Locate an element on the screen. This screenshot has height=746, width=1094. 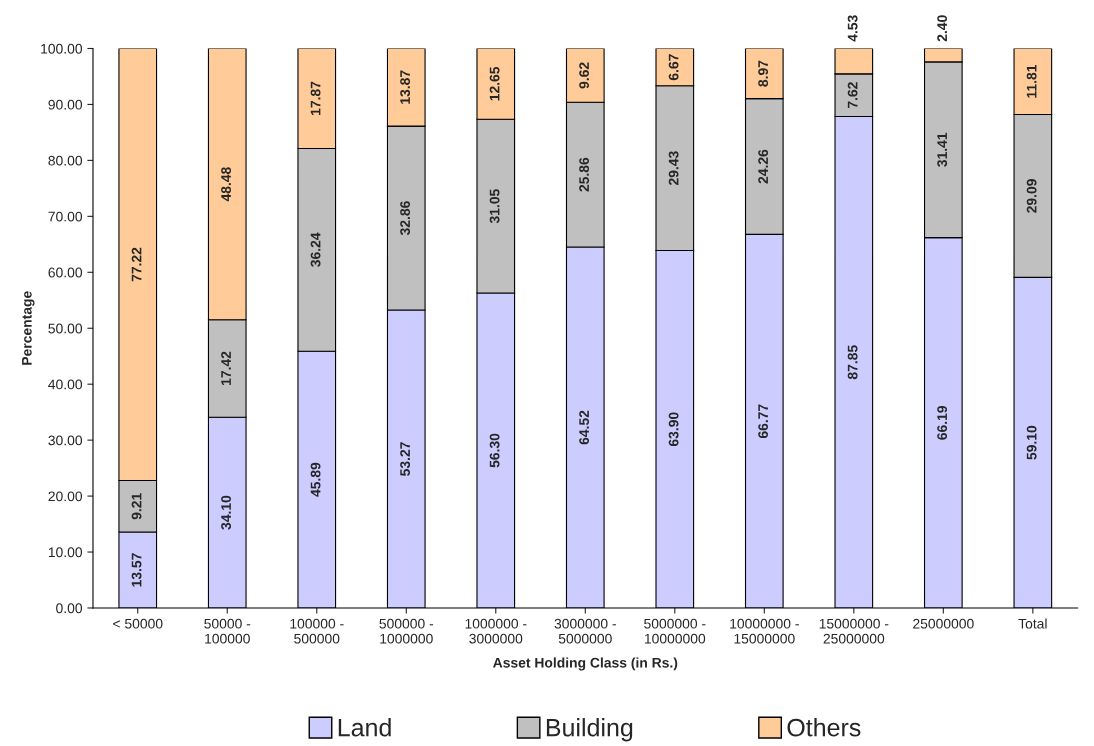
y-tick-label: 20.00 is located at coordinates (65, 496).